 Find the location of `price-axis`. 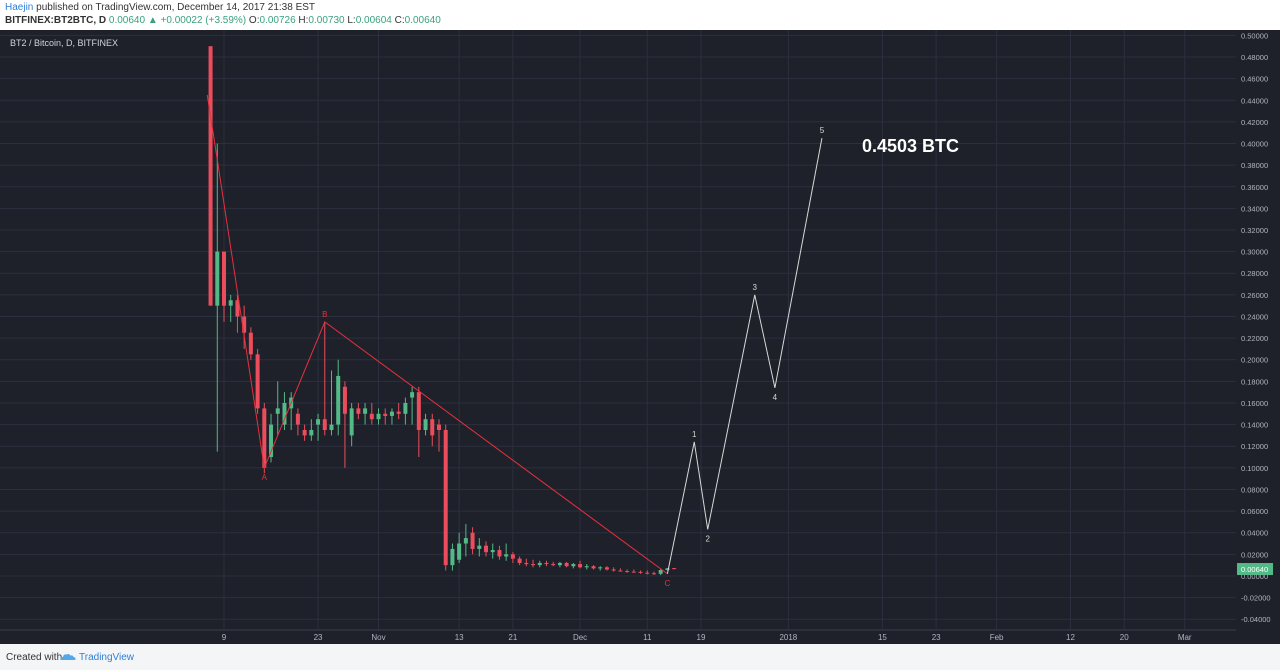

price-axis is located at coordinates (1258, 337).